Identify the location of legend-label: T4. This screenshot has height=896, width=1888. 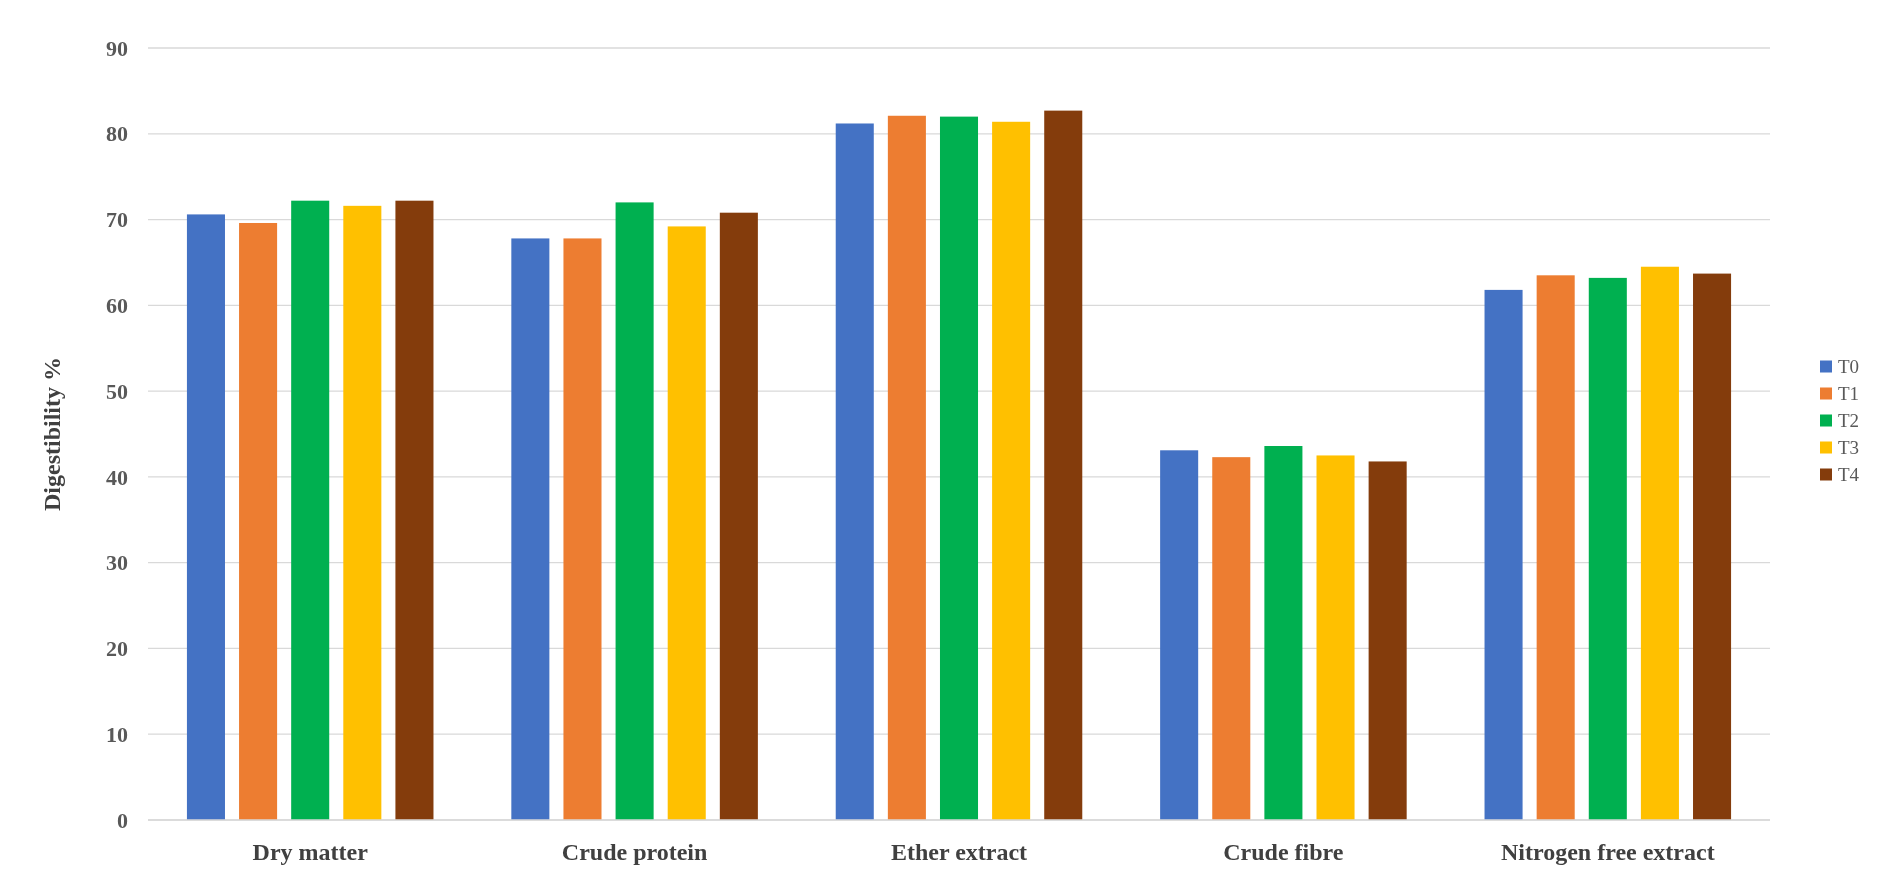
(1849, 475).